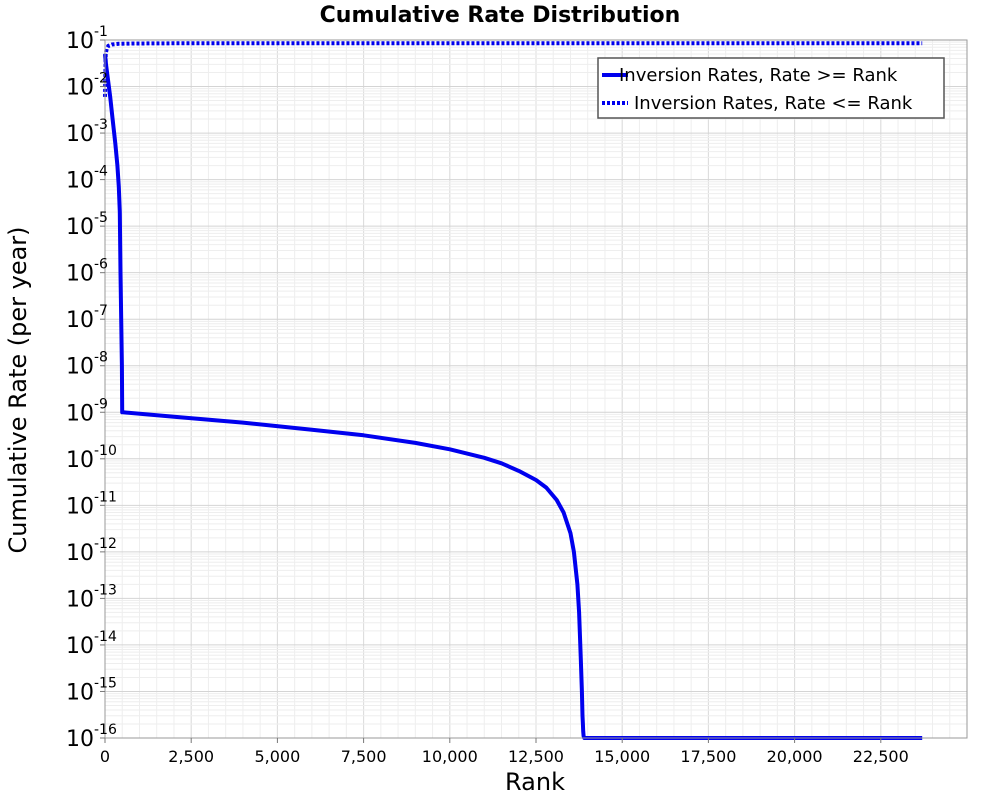 The height and width of the screenshot is (800, 1000). What do you see at coordinates (795, 756) in the screenshot?
I see `x-tick-label: 20,000` at bounding box center [795, 756].